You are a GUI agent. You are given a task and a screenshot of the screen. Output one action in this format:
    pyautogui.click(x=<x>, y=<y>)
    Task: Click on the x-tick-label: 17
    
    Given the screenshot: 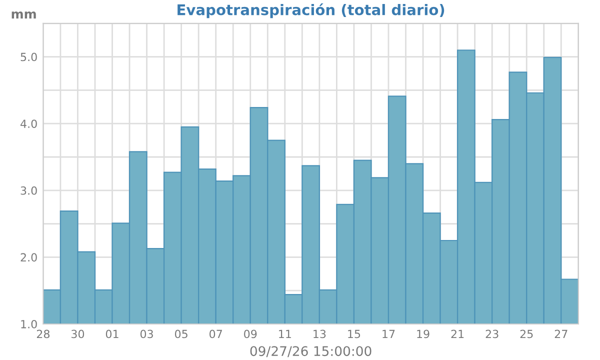 What is the action you would take?
    pyautogui.click(x=388, y=334)
    